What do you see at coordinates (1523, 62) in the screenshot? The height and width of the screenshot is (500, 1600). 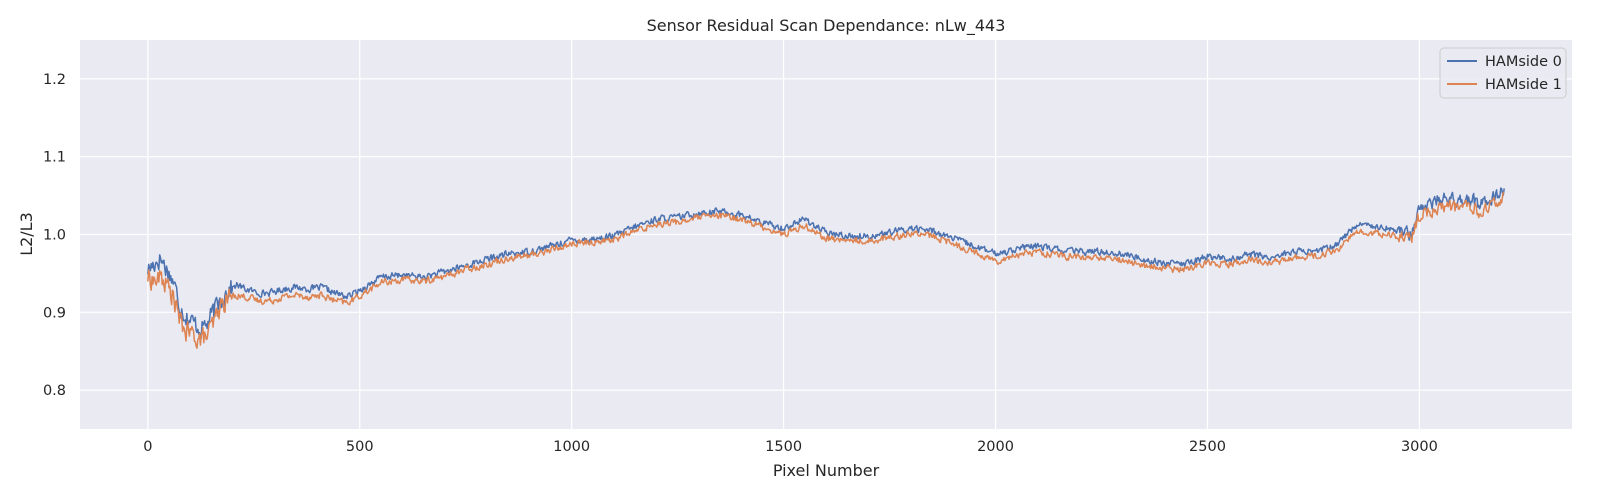 I see `legend-label-hamside-0: HAMside 0` at bounding box center [1523, 62].